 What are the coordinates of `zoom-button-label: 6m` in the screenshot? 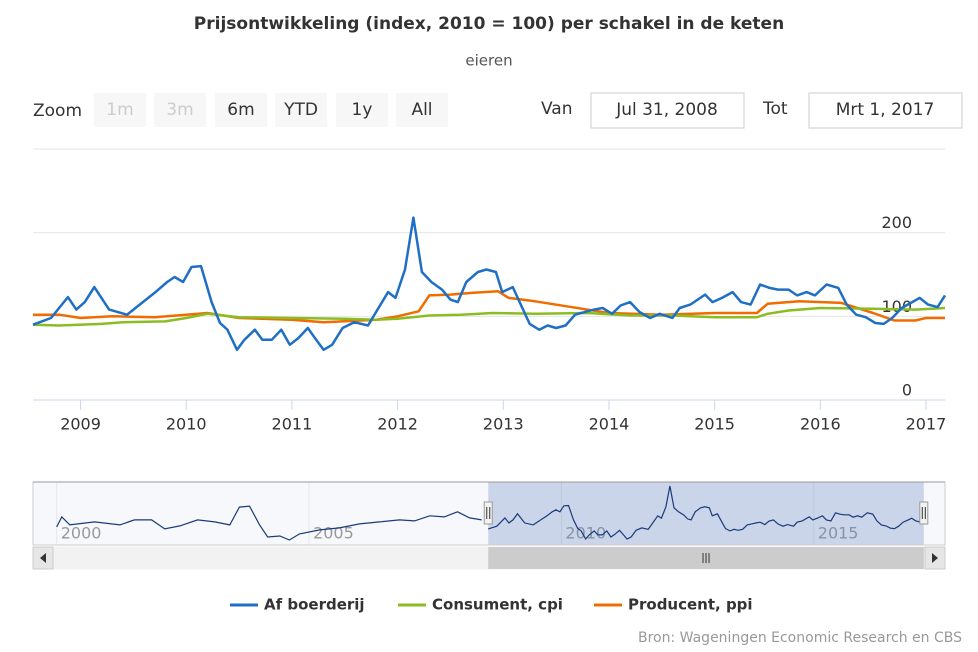 It's located at (240, 110).